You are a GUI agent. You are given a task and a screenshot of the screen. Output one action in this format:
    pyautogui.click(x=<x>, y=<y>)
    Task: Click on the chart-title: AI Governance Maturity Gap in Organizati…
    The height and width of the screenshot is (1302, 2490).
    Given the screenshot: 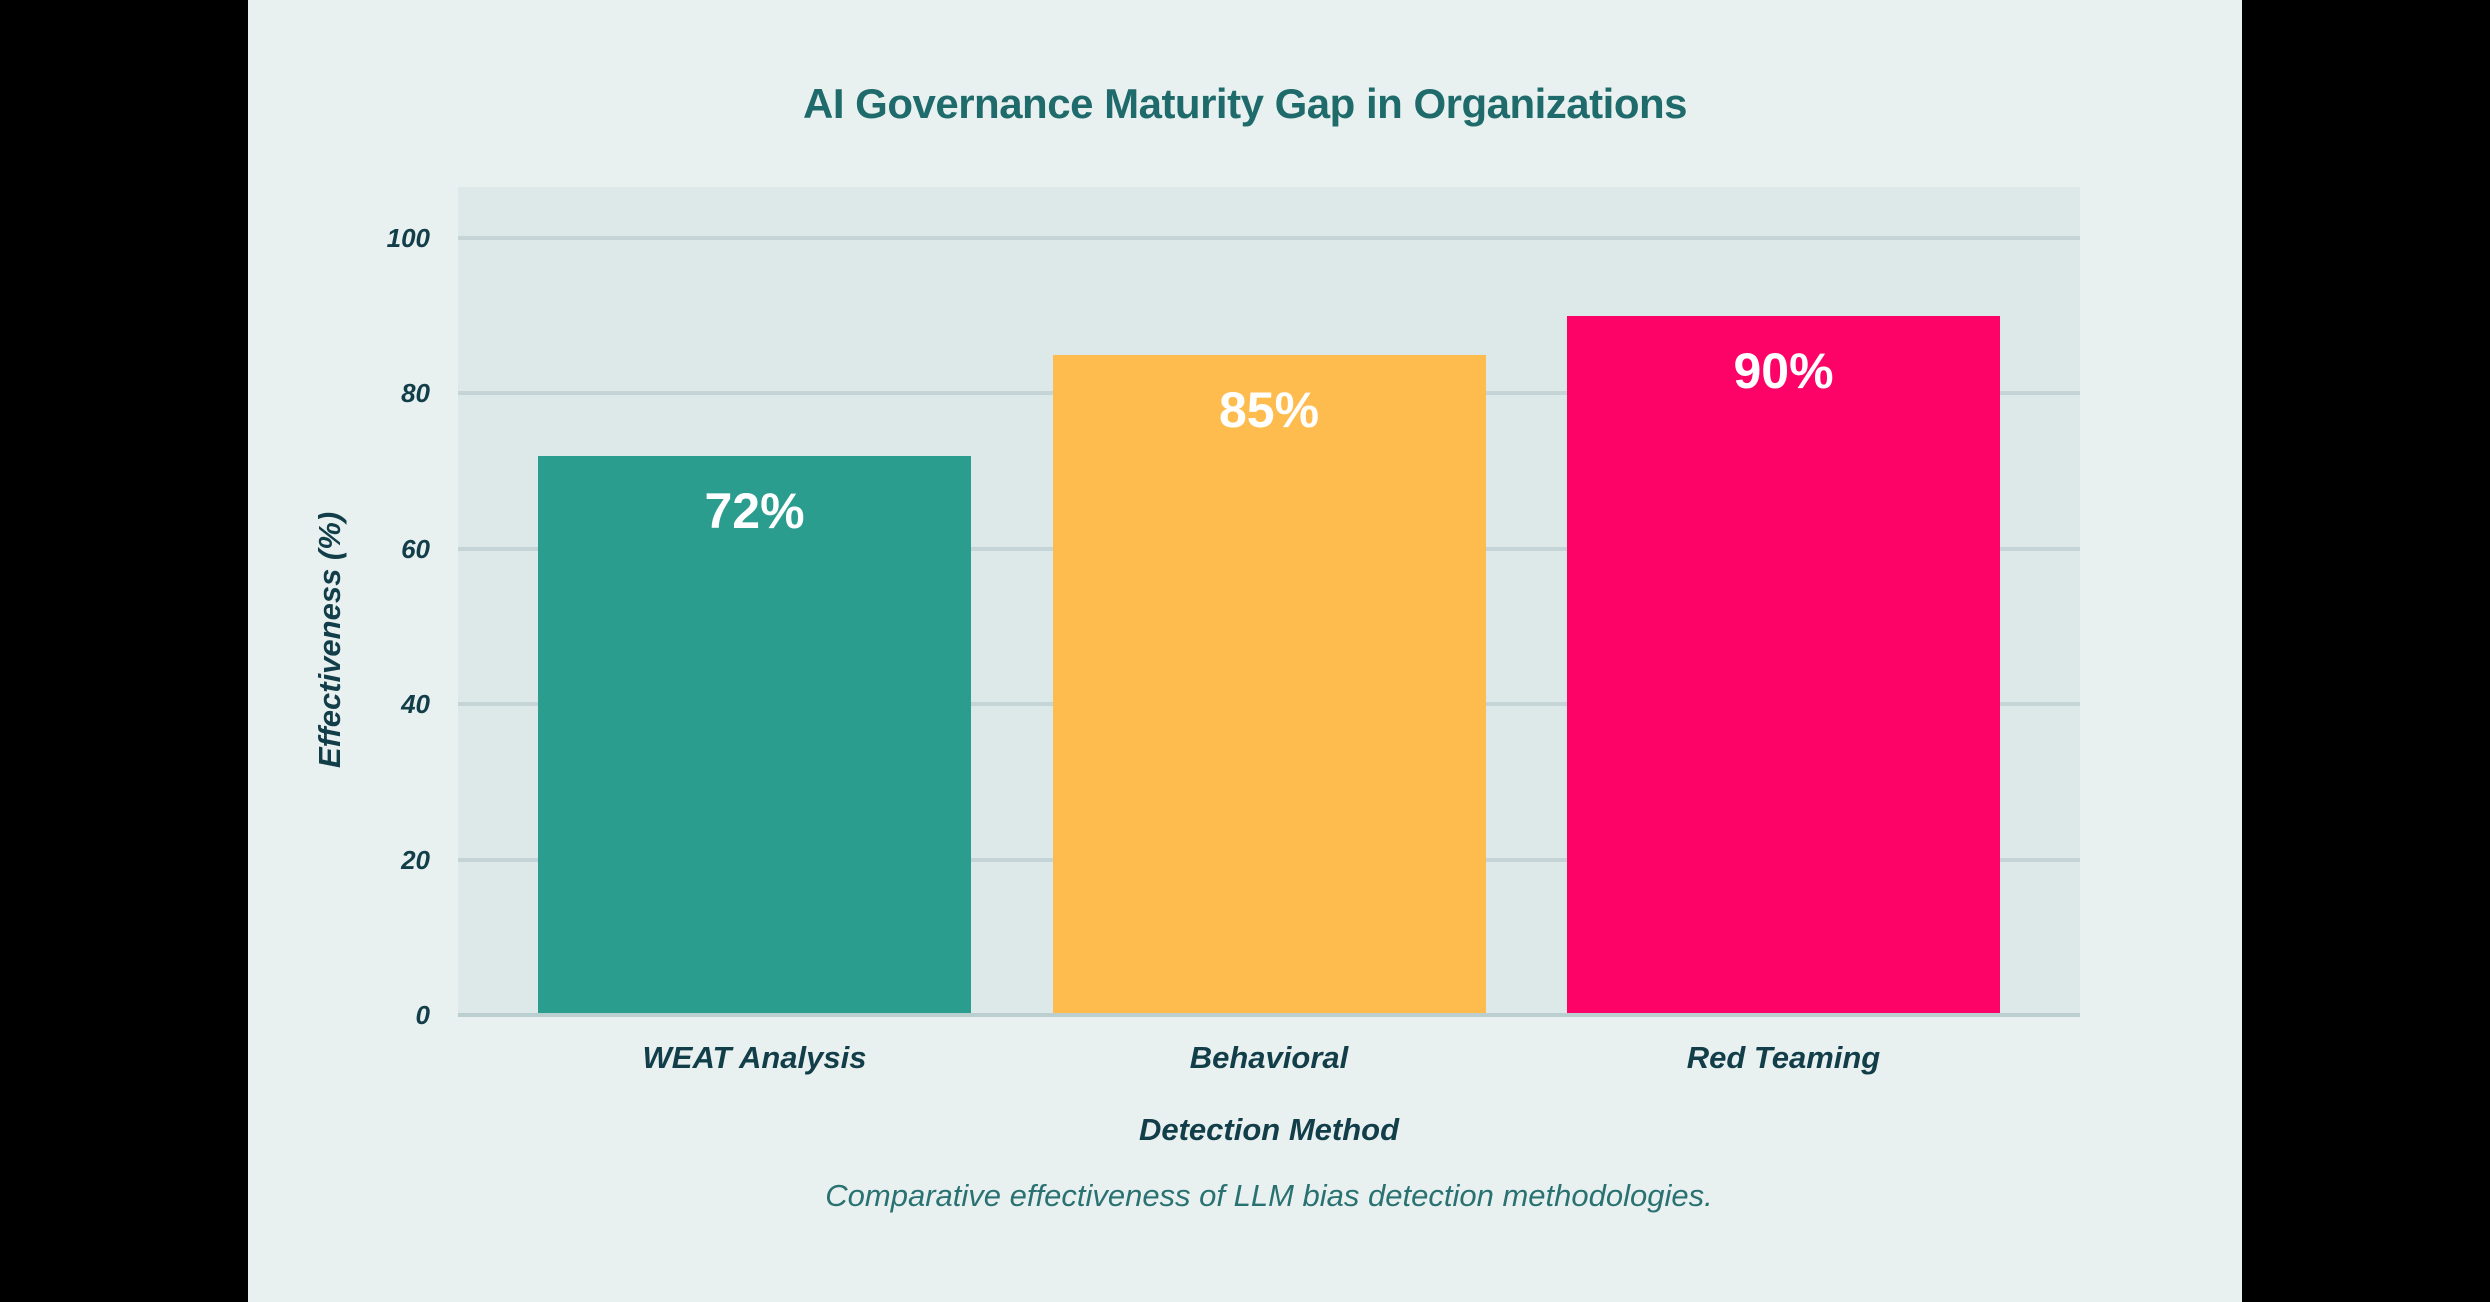 What is the action you would take?
    pyautogui.click(x=1245, y=103)
    